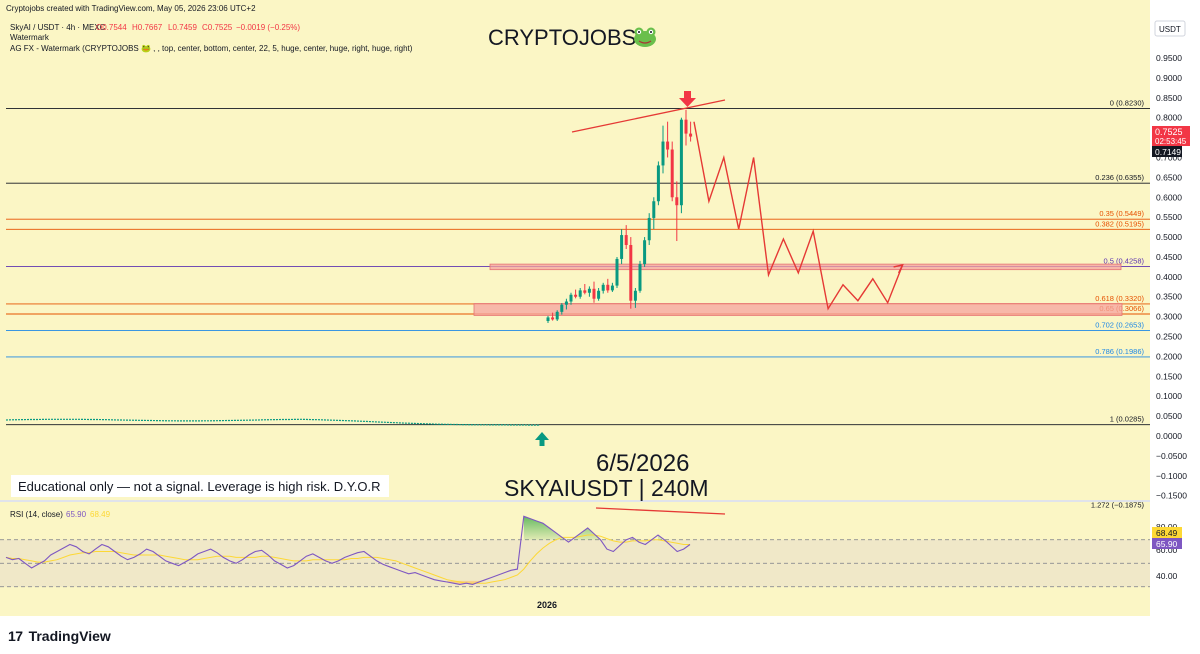  Describe the element at coordinates (1171, 496) in the screenshot. I see `price-tick: −0.1500` at that location.